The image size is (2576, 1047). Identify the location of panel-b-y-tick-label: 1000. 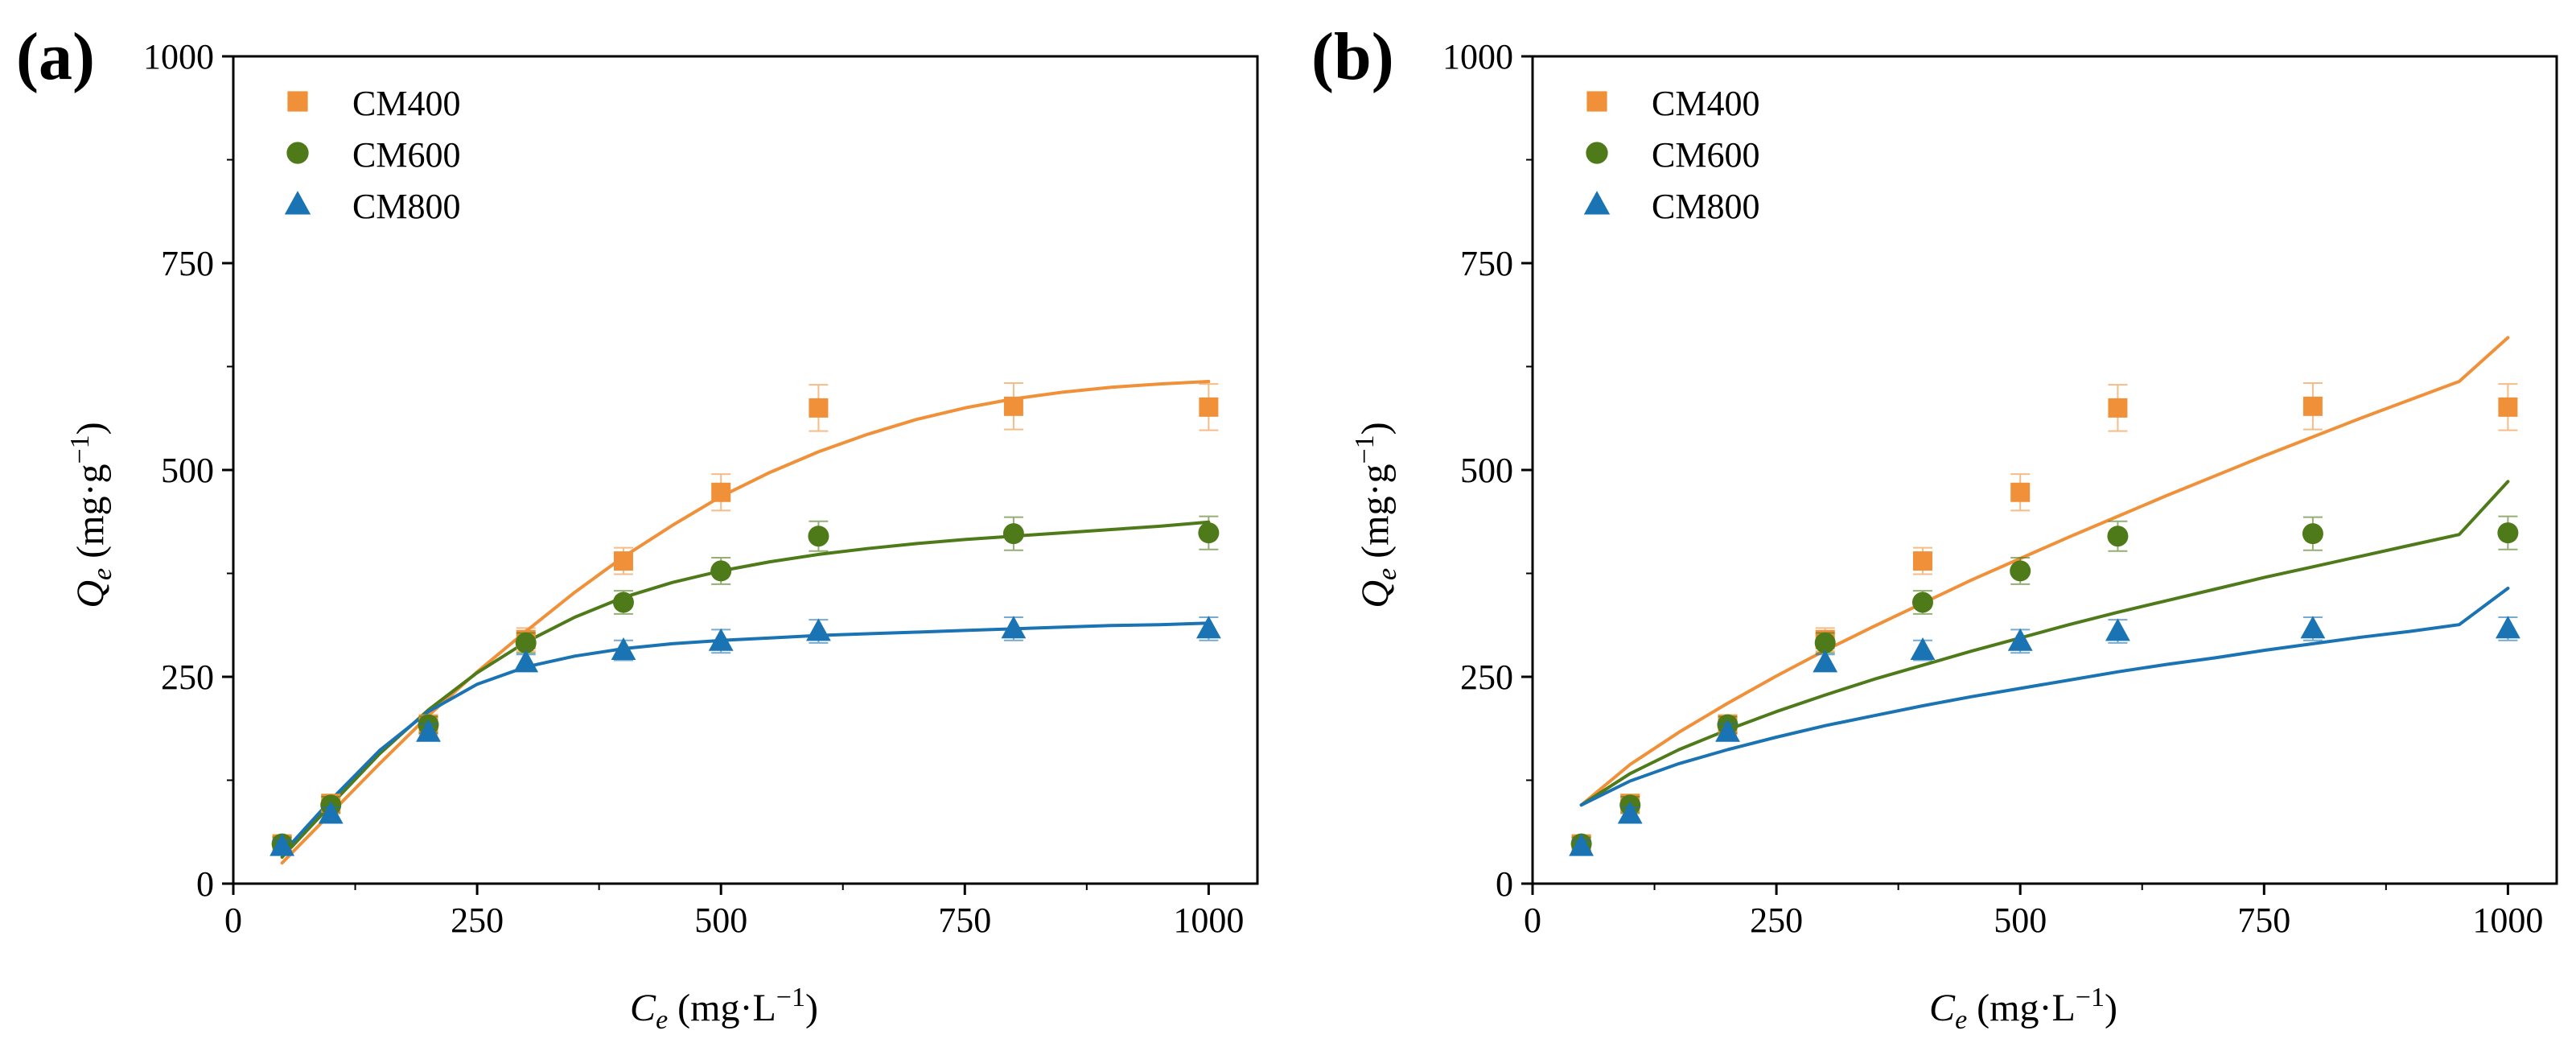
(1477, 56).